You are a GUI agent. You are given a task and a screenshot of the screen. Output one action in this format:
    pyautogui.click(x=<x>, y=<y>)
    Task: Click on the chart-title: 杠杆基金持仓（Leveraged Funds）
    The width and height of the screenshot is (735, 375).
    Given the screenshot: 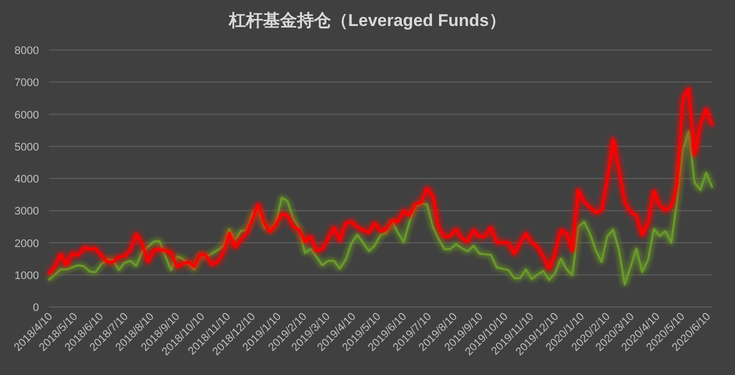 What is the action you would take?
    pyautogui.click(x=367, y=20)
    